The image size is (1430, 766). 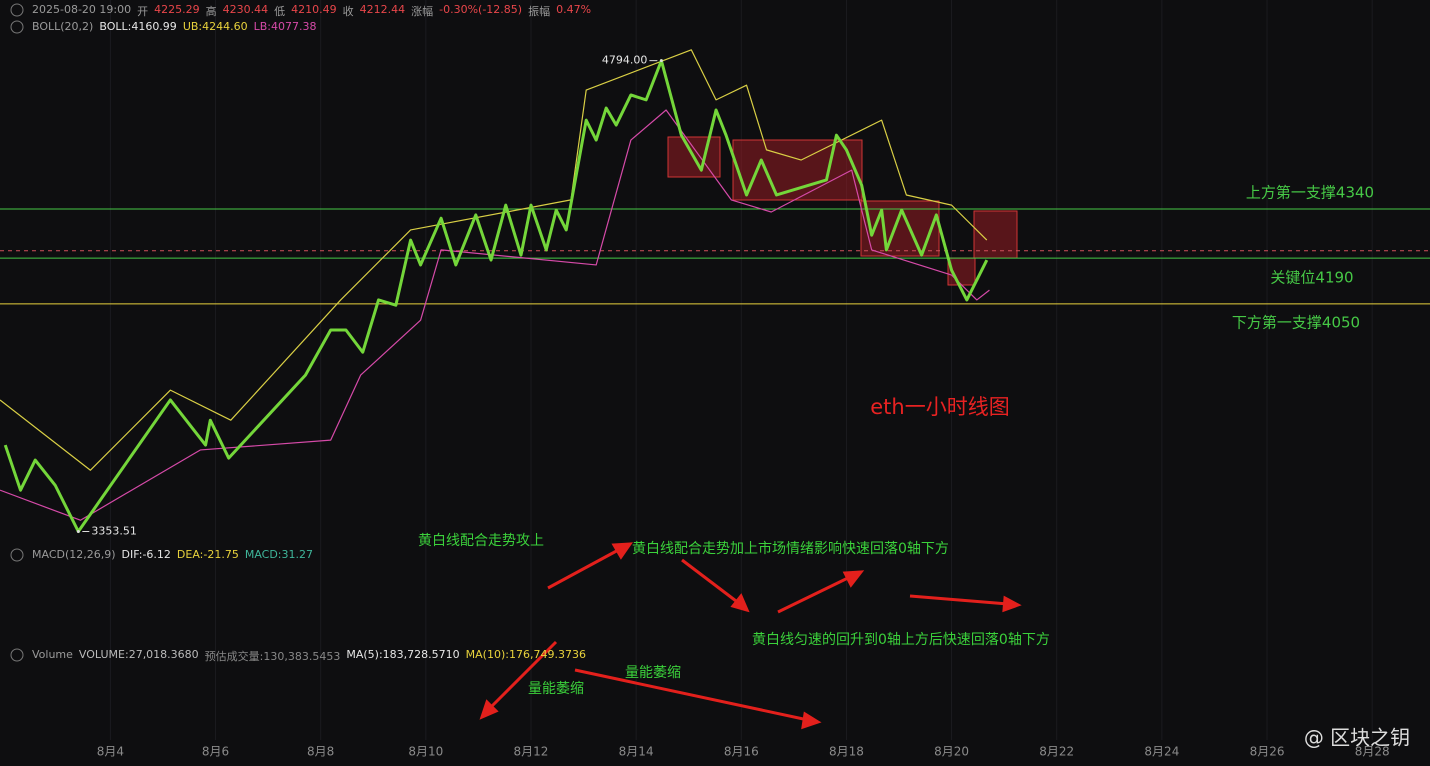 I want to click on extreme-label: 3353.51, so click(x=114, y=531).